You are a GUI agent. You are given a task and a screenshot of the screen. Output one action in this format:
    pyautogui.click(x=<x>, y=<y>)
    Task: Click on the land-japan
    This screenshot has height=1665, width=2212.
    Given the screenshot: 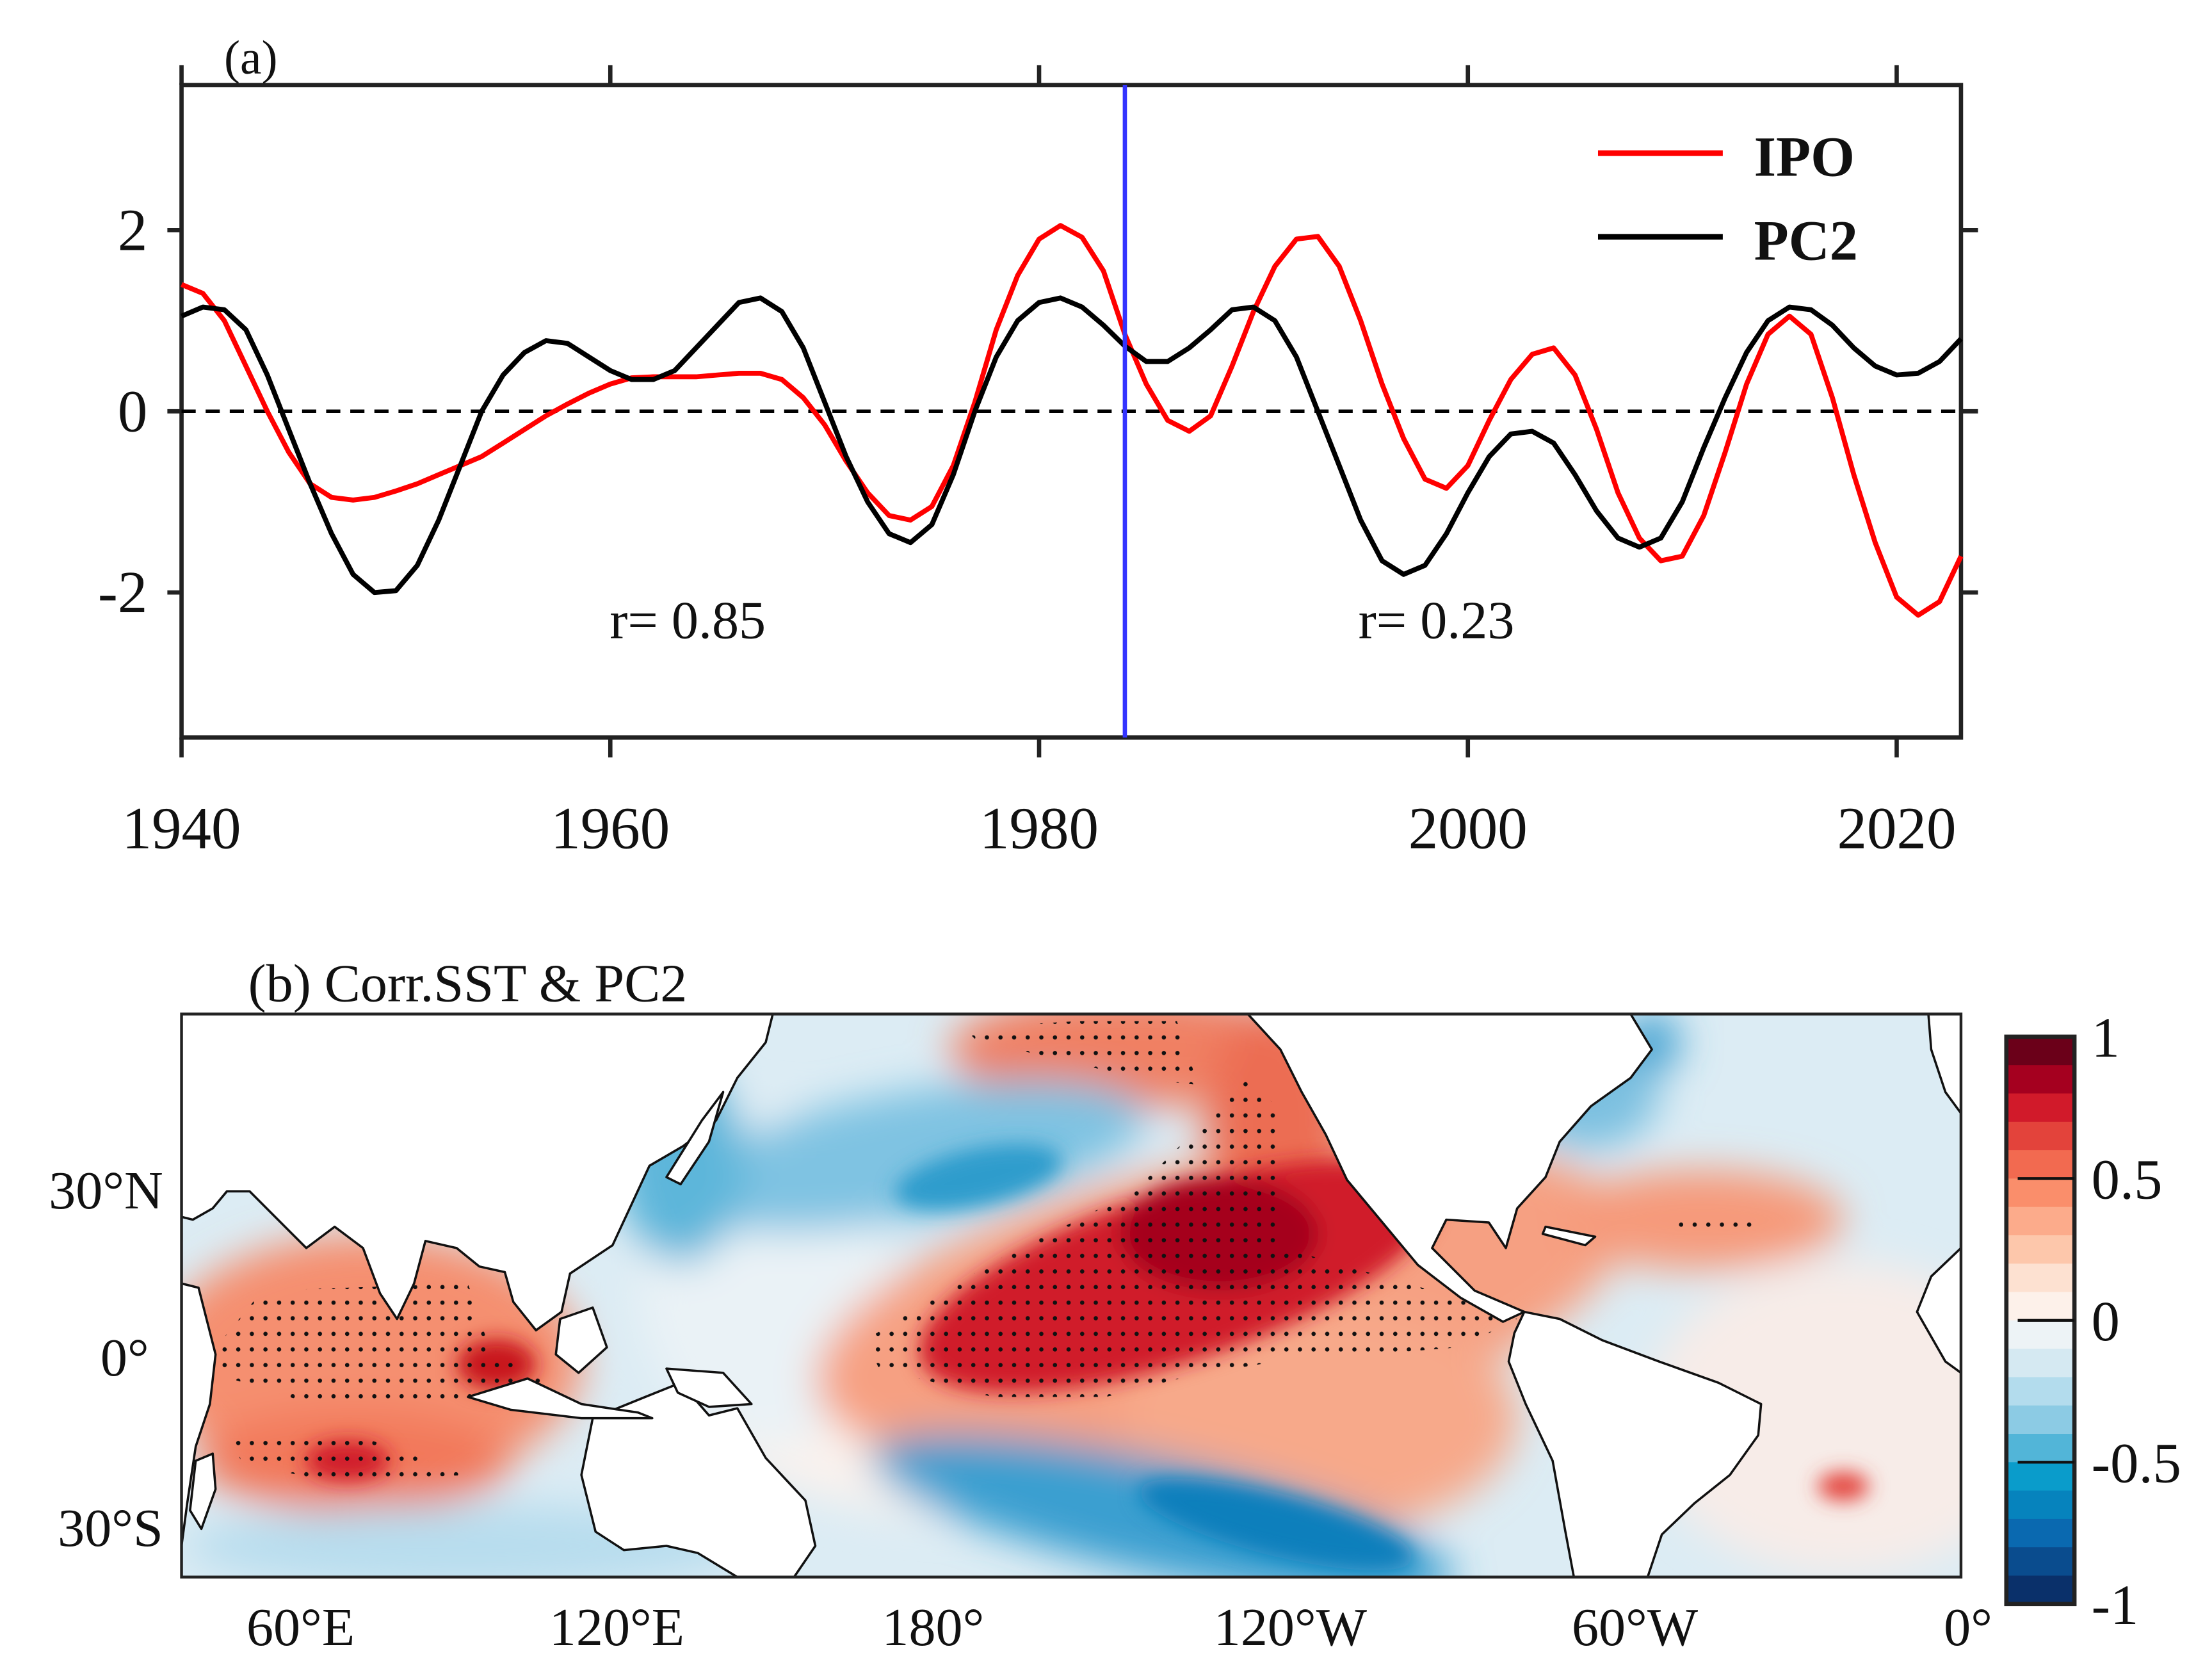 What is the action you would take?
    pyautogui.click(x=695, y=1138)
    